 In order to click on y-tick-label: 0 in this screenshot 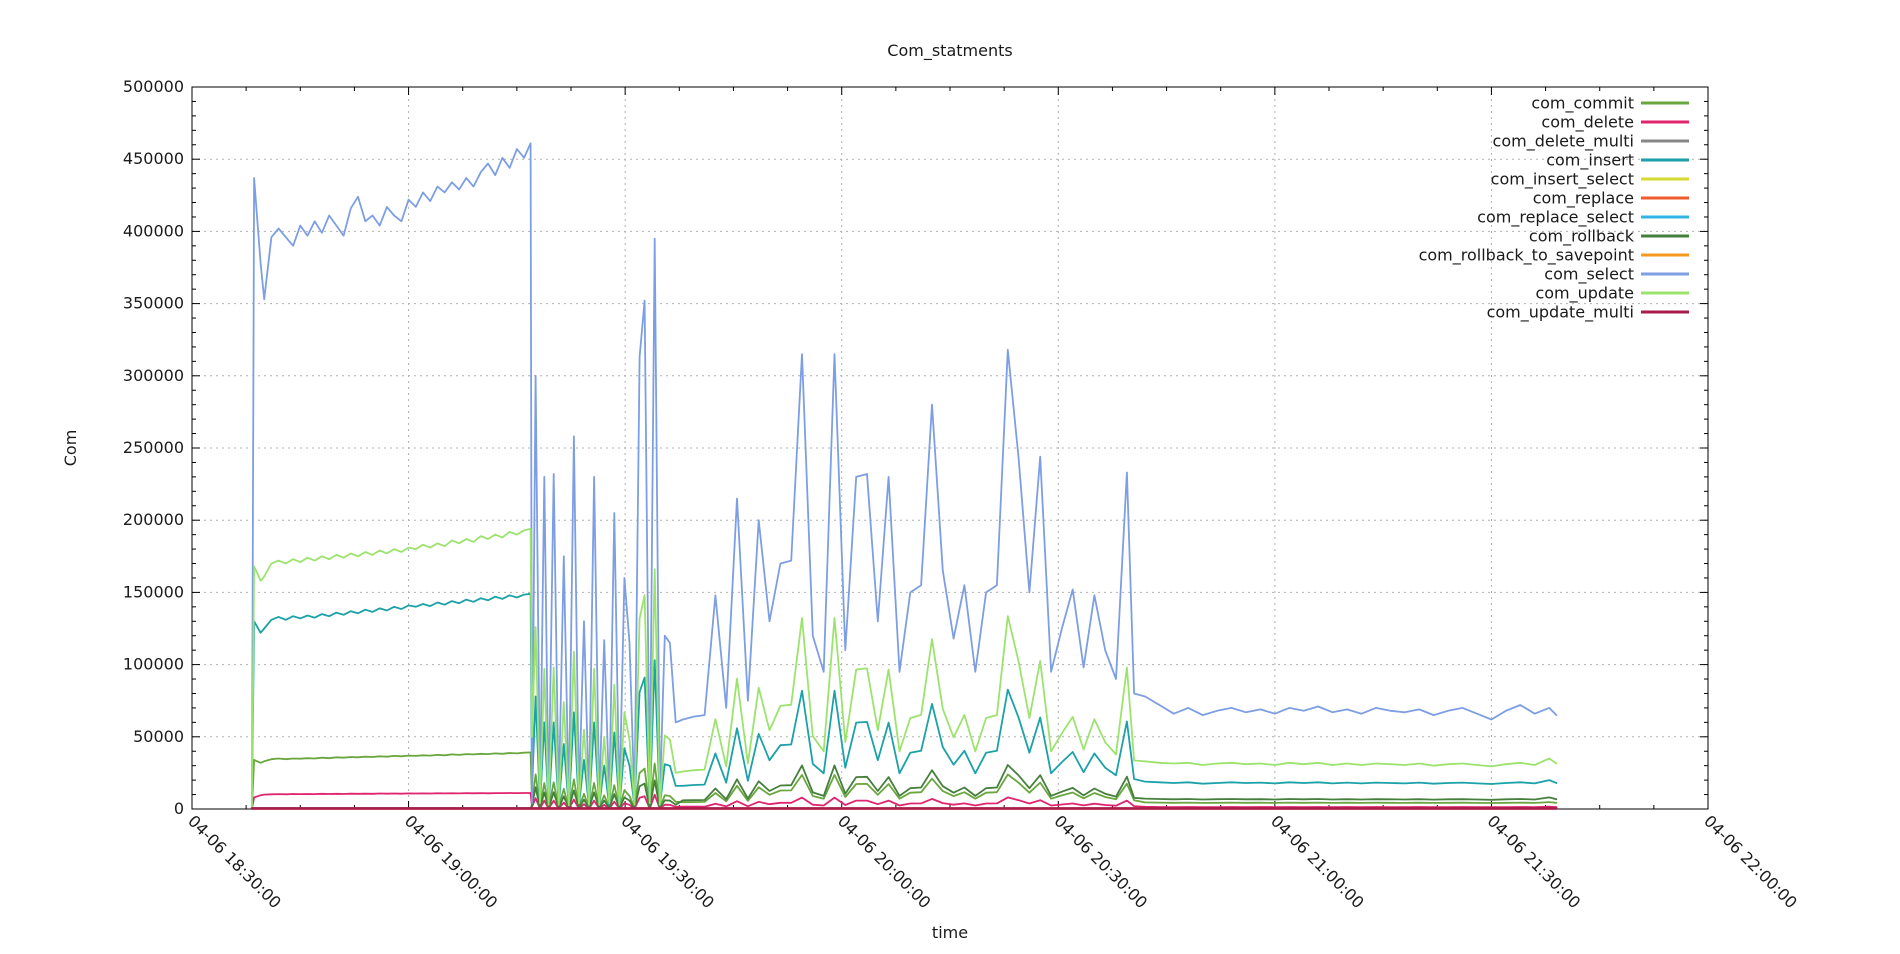, I will do `click(179, 808)`.